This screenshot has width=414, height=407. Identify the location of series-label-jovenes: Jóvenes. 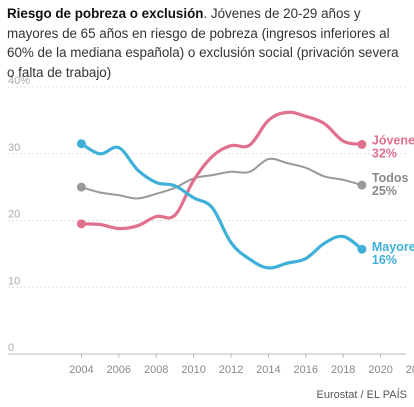
(393, 140).